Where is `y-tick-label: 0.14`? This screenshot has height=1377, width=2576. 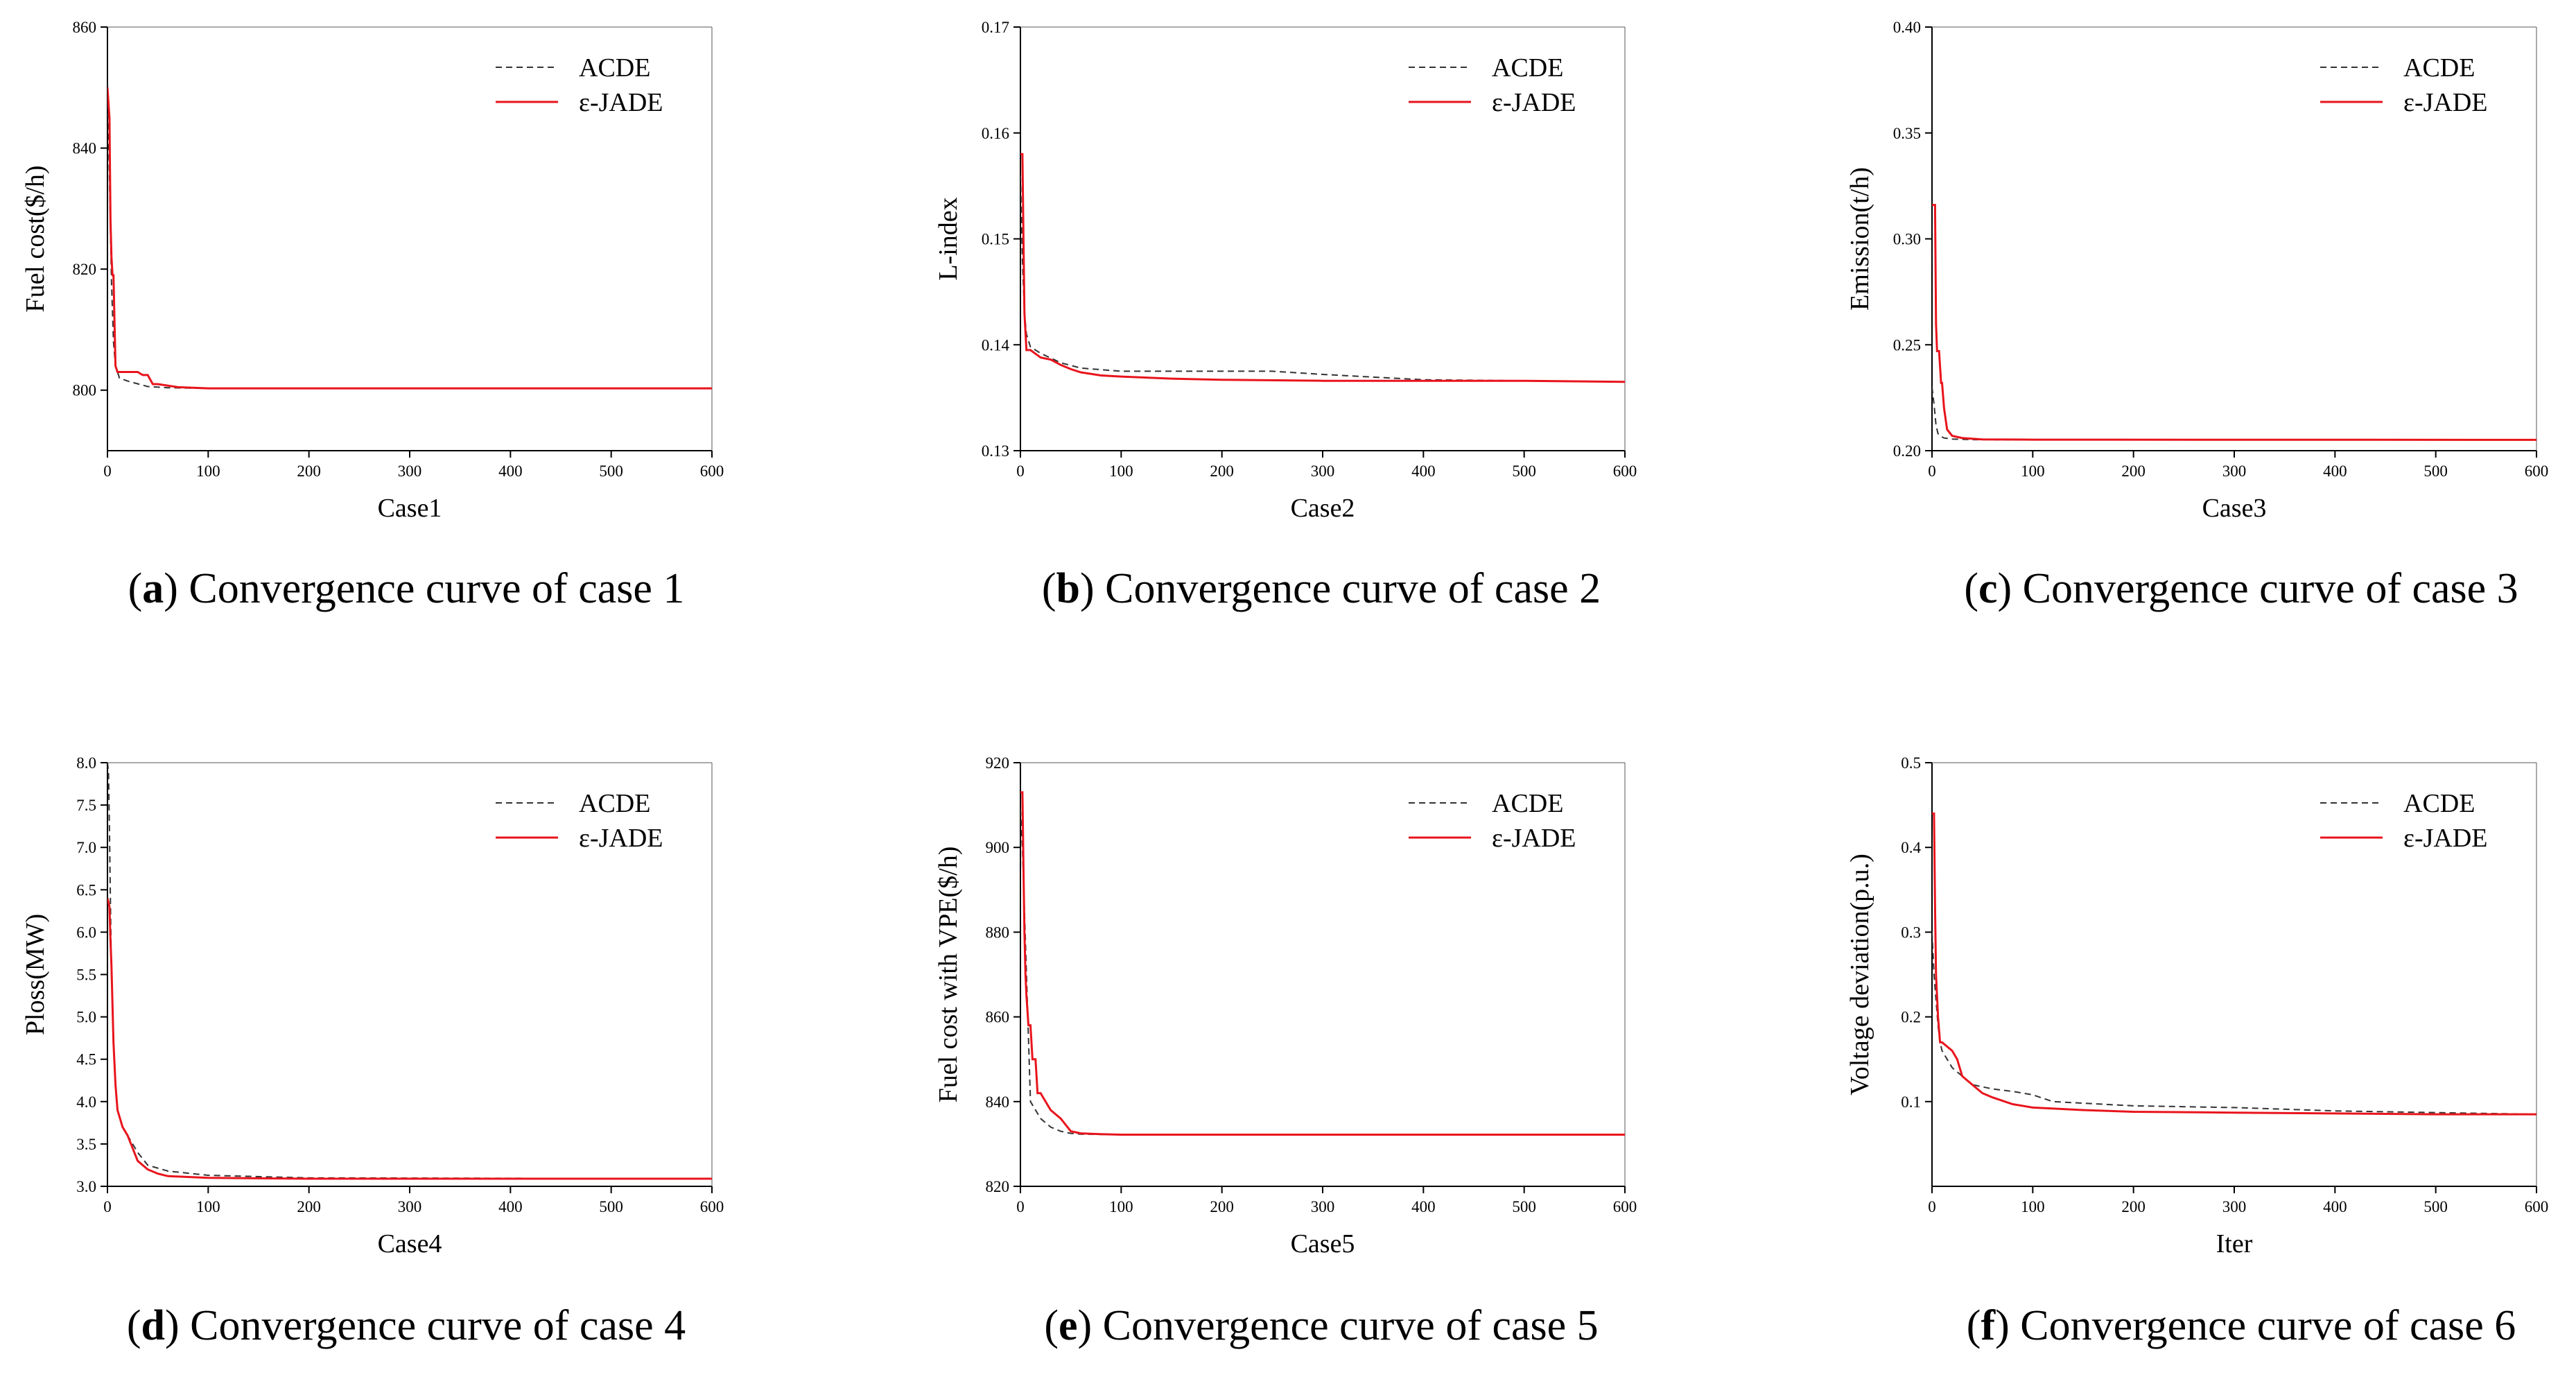 y-tick-label: 0.14 is located at coordinates (996, 345).